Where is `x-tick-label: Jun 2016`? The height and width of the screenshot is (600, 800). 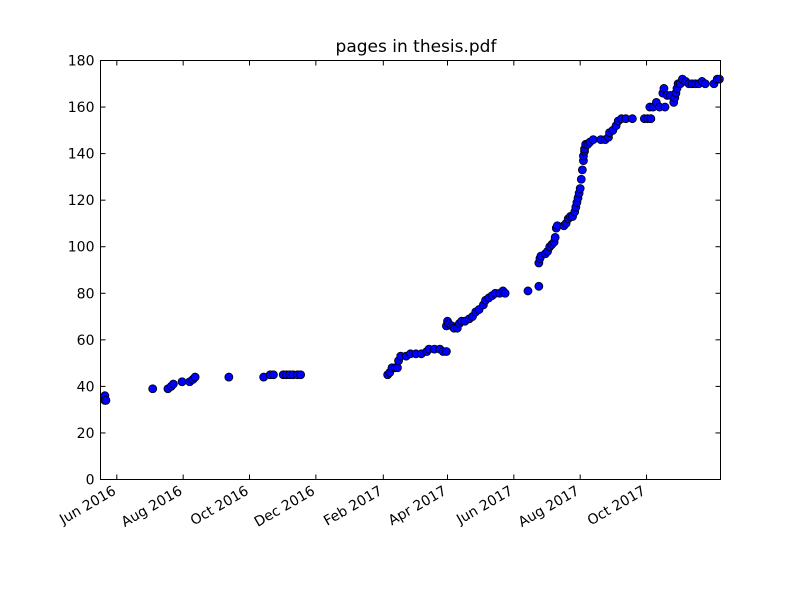
x-tick-label: Jun 2016 is located at coordinates (87, 505).